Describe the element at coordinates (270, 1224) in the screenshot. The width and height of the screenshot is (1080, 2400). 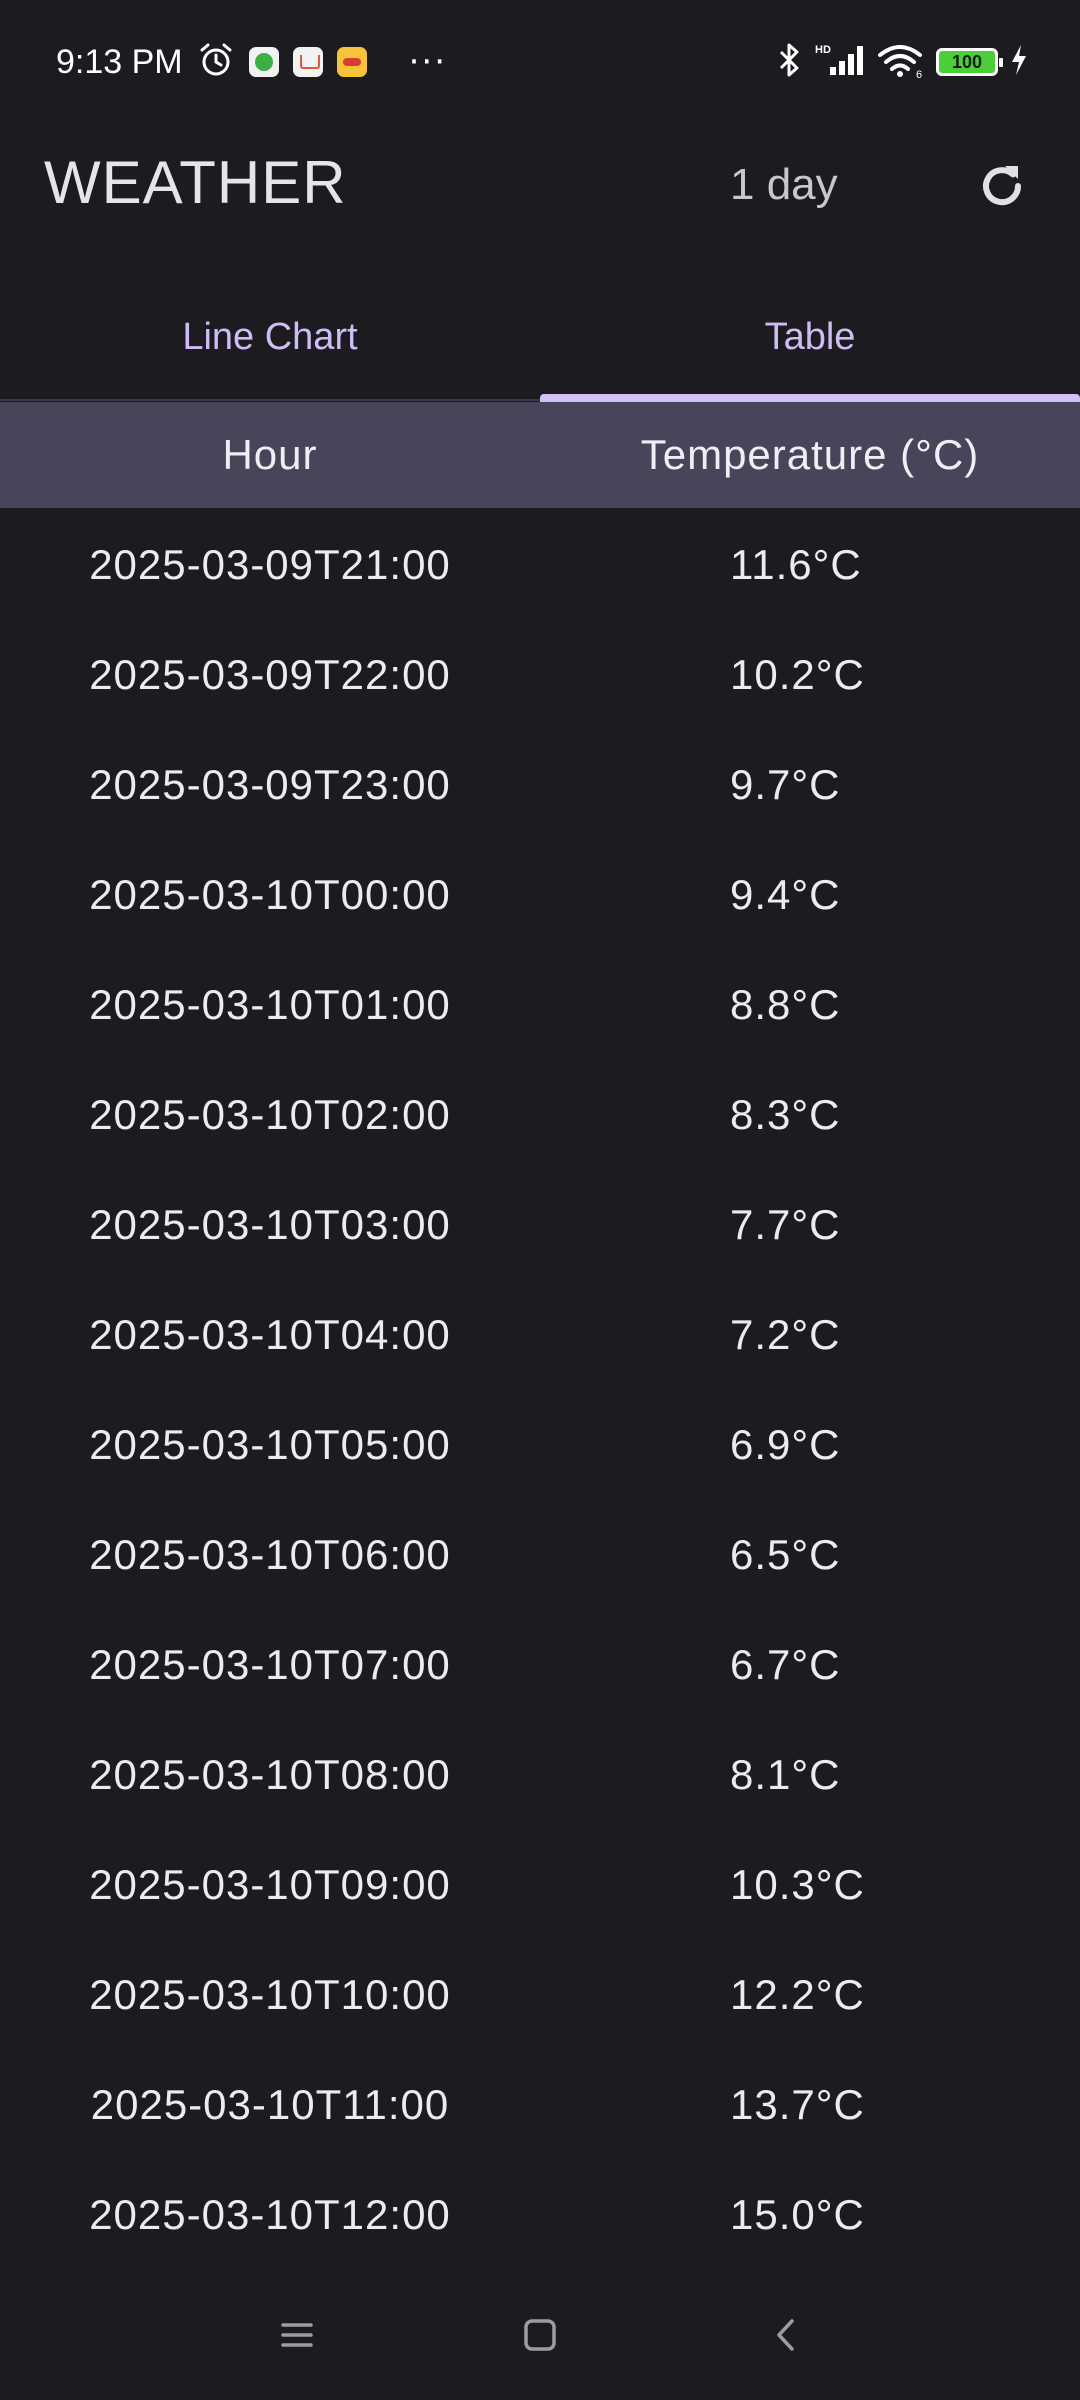
I see `hour-cell: 2025-03-10T03:00` at that location.